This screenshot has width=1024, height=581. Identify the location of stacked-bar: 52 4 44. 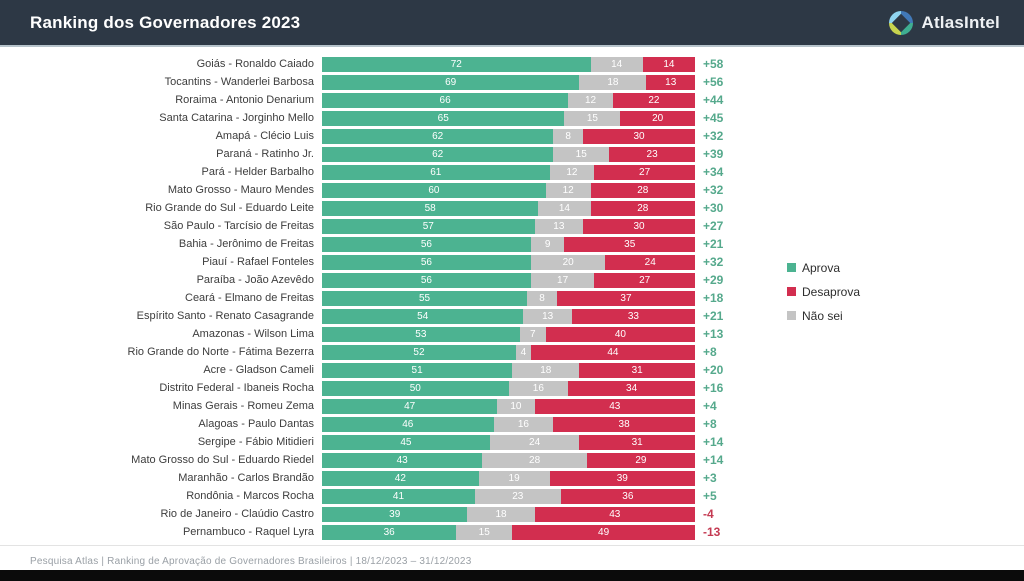
(508, 352).